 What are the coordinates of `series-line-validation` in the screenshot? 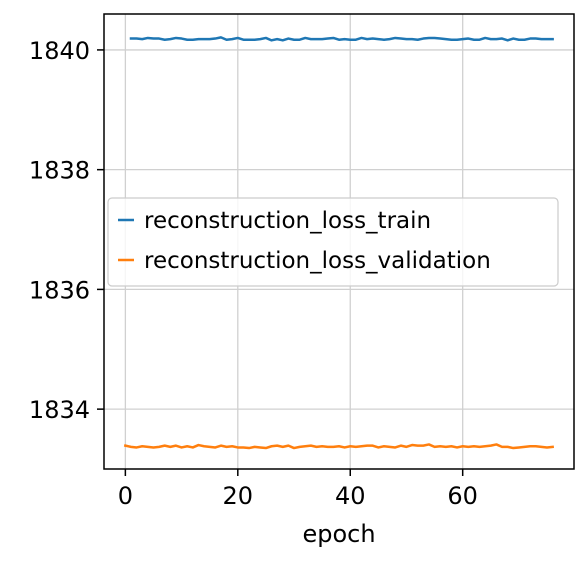 It's located at (339, 446).